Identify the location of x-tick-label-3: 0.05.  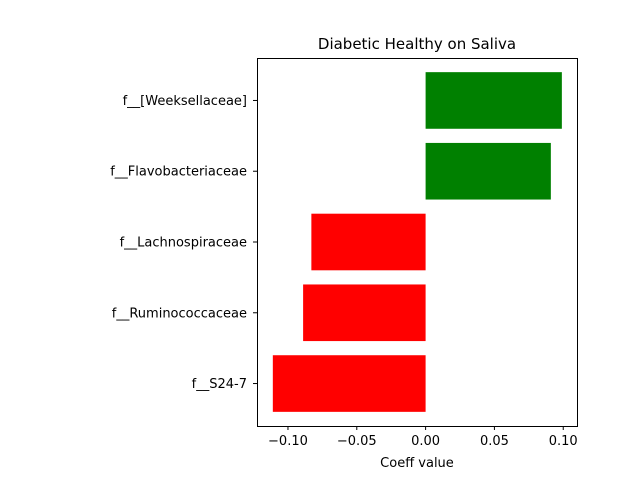
(494, 441).